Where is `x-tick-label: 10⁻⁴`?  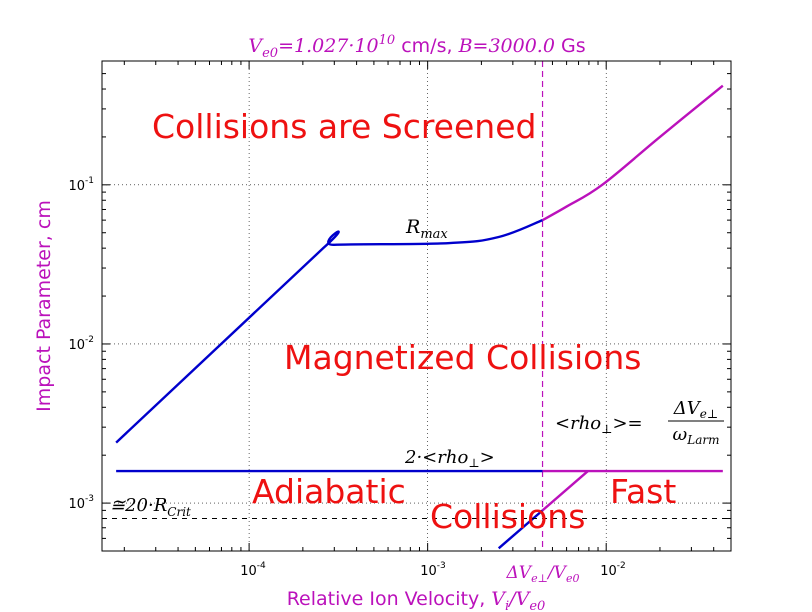 x-tick-label: 10⁻⁴ is located at coordinates (253, 570).